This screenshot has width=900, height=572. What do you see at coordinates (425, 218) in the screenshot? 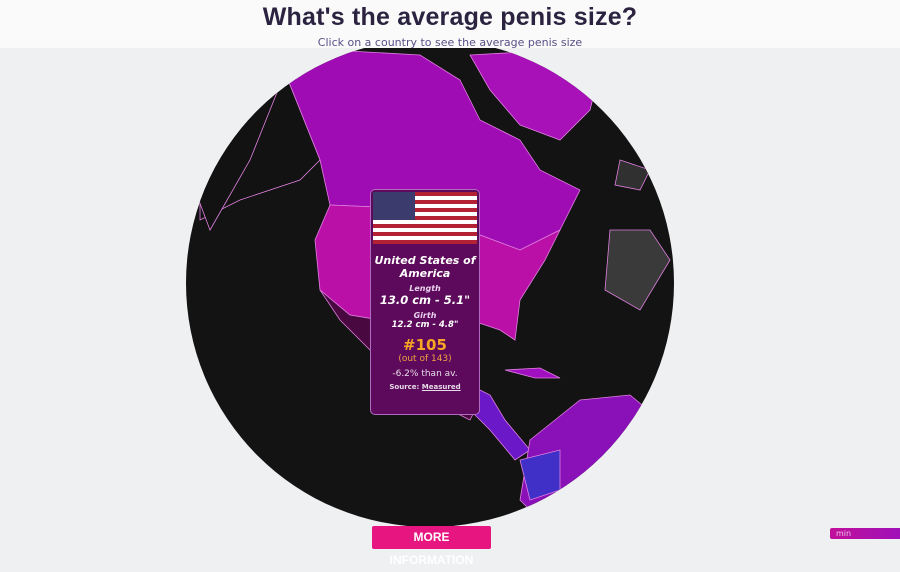
I see `us-flag-icon` at bounding box center [425, 218].